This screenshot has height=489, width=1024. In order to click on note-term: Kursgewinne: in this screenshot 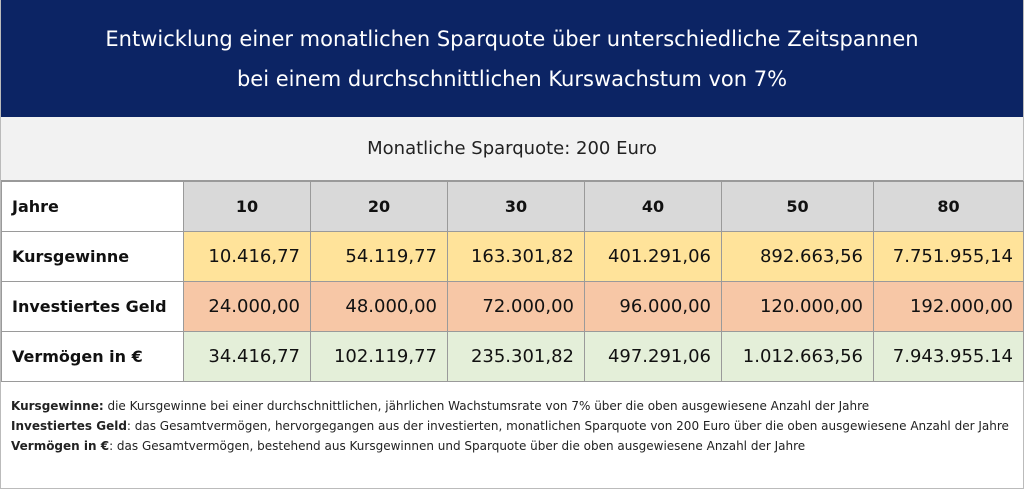, I will do `click(57, 406)`.